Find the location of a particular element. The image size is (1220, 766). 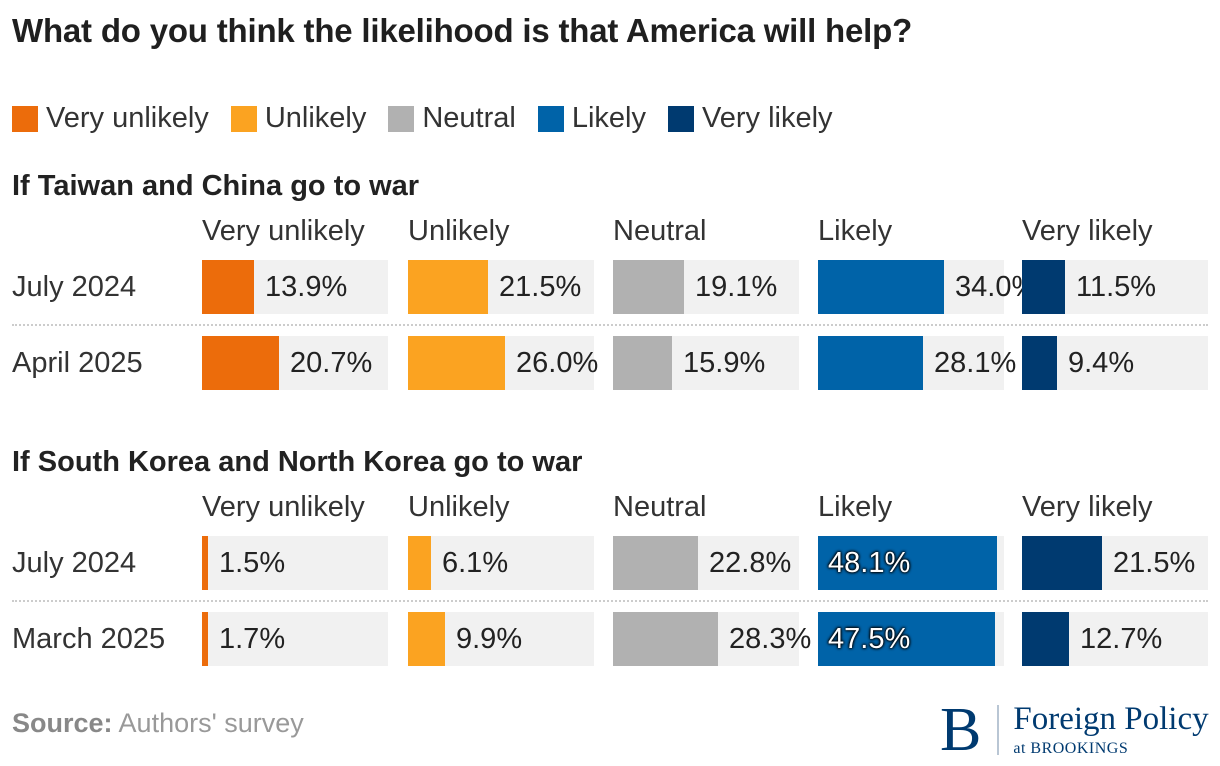

bar-value-label: 6.1% is located at coordinates (475, 563).